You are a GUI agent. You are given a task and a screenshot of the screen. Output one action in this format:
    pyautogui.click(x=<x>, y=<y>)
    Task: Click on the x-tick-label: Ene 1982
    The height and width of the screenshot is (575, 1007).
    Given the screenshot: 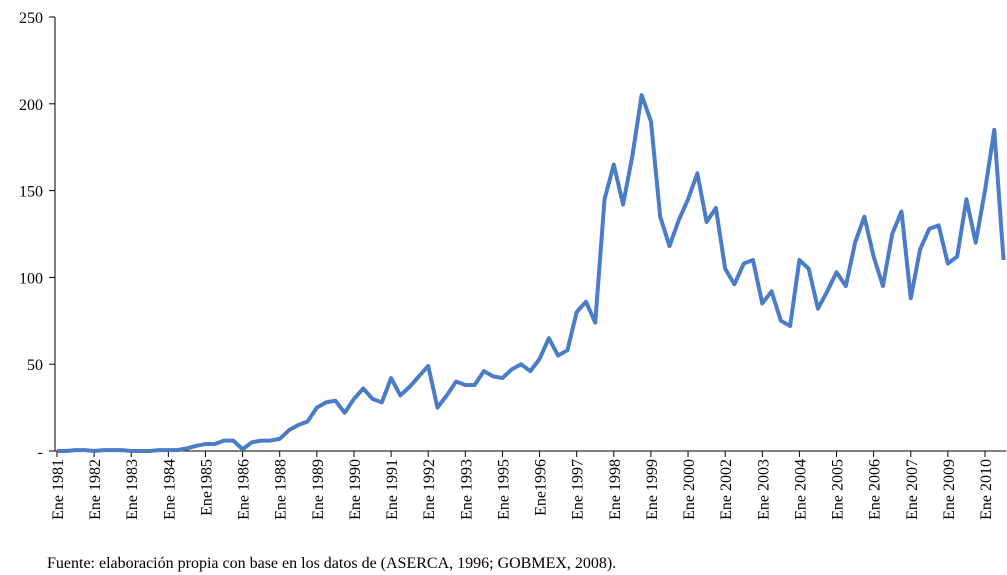 What is the action you would take?
    pyautogui.click(x=95, y=489)
    